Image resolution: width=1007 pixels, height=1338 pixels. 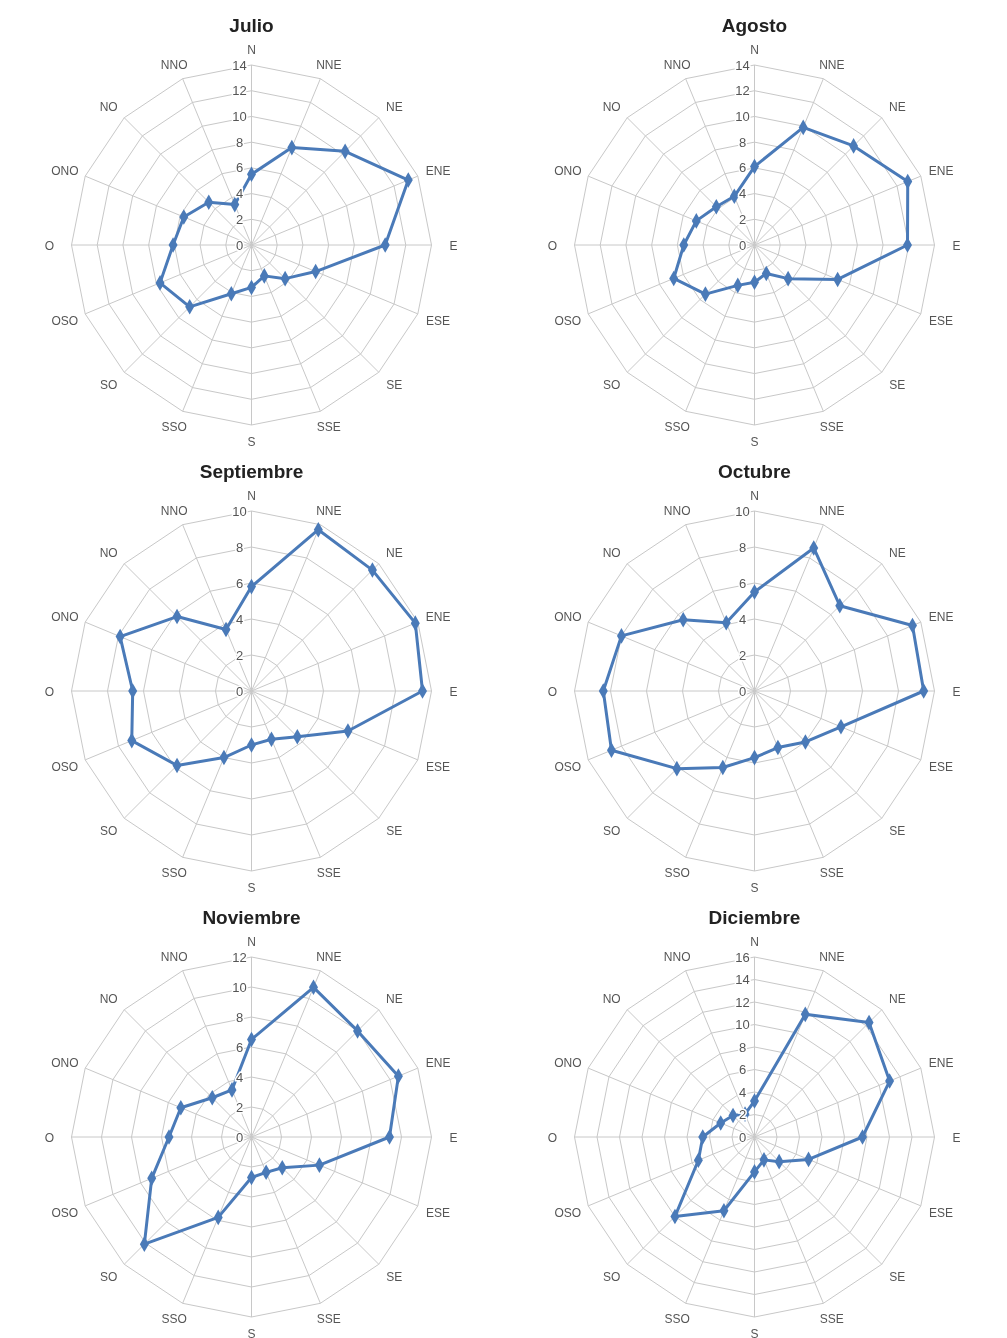 I want to click on chart-title: Septiembre, so click(x=251, y=471).